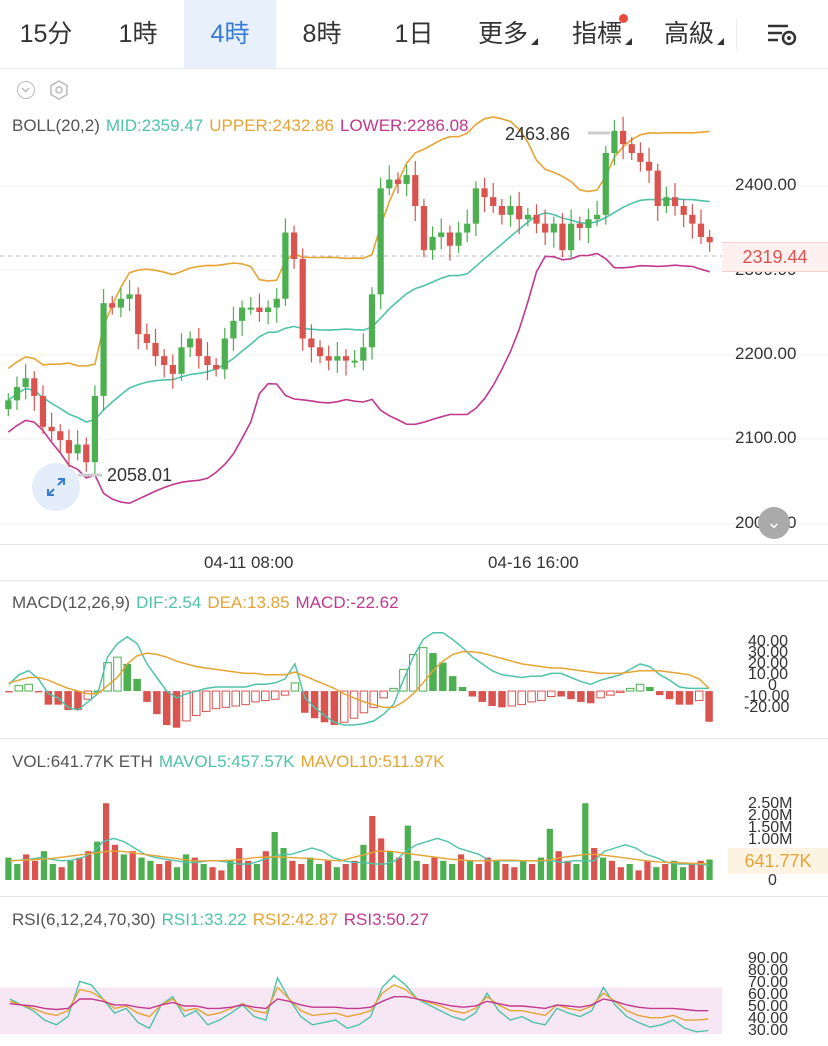 The width and height of the screenshot is (828, 1046). I want to click on vol-tick: 2.50M, so click(770, 803).